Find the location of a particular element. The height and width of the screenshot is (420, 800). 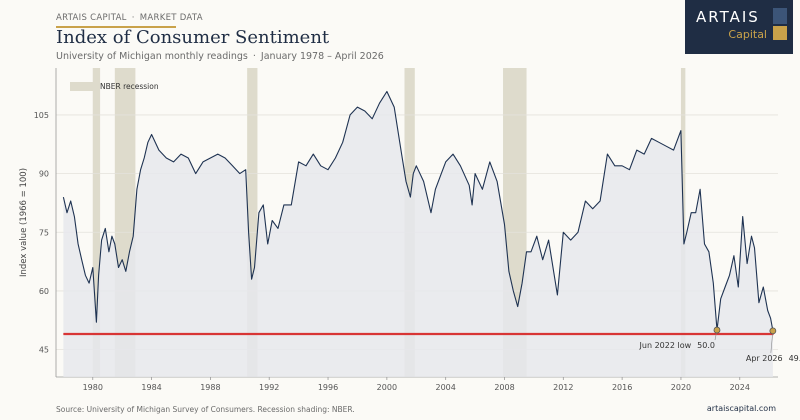

x-tick-label: 2024 is located at coordinates (740, 387).